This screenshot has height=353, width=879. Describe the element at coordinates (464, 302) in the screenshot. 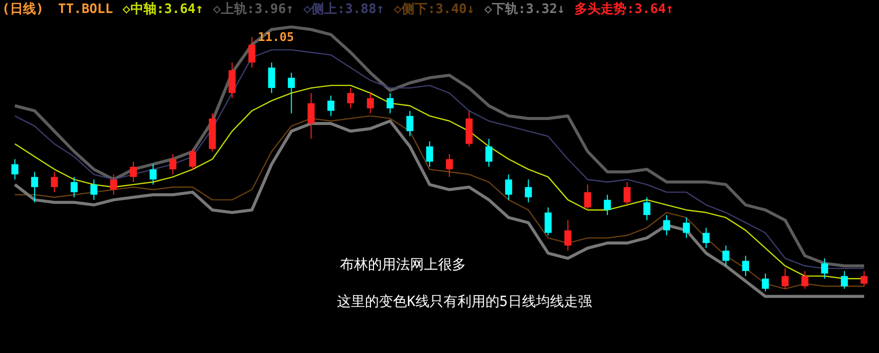

I see `text: 这里的变色K线只有利用的5日线均线走强` at that location.